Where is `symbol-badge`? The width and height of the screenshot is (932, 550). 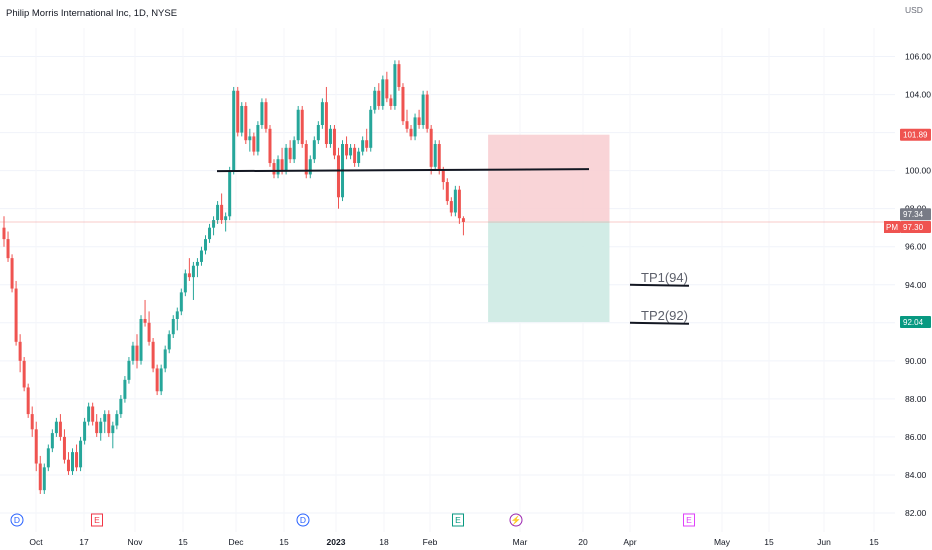 symbol-badge is located at coordinates (892, 226).